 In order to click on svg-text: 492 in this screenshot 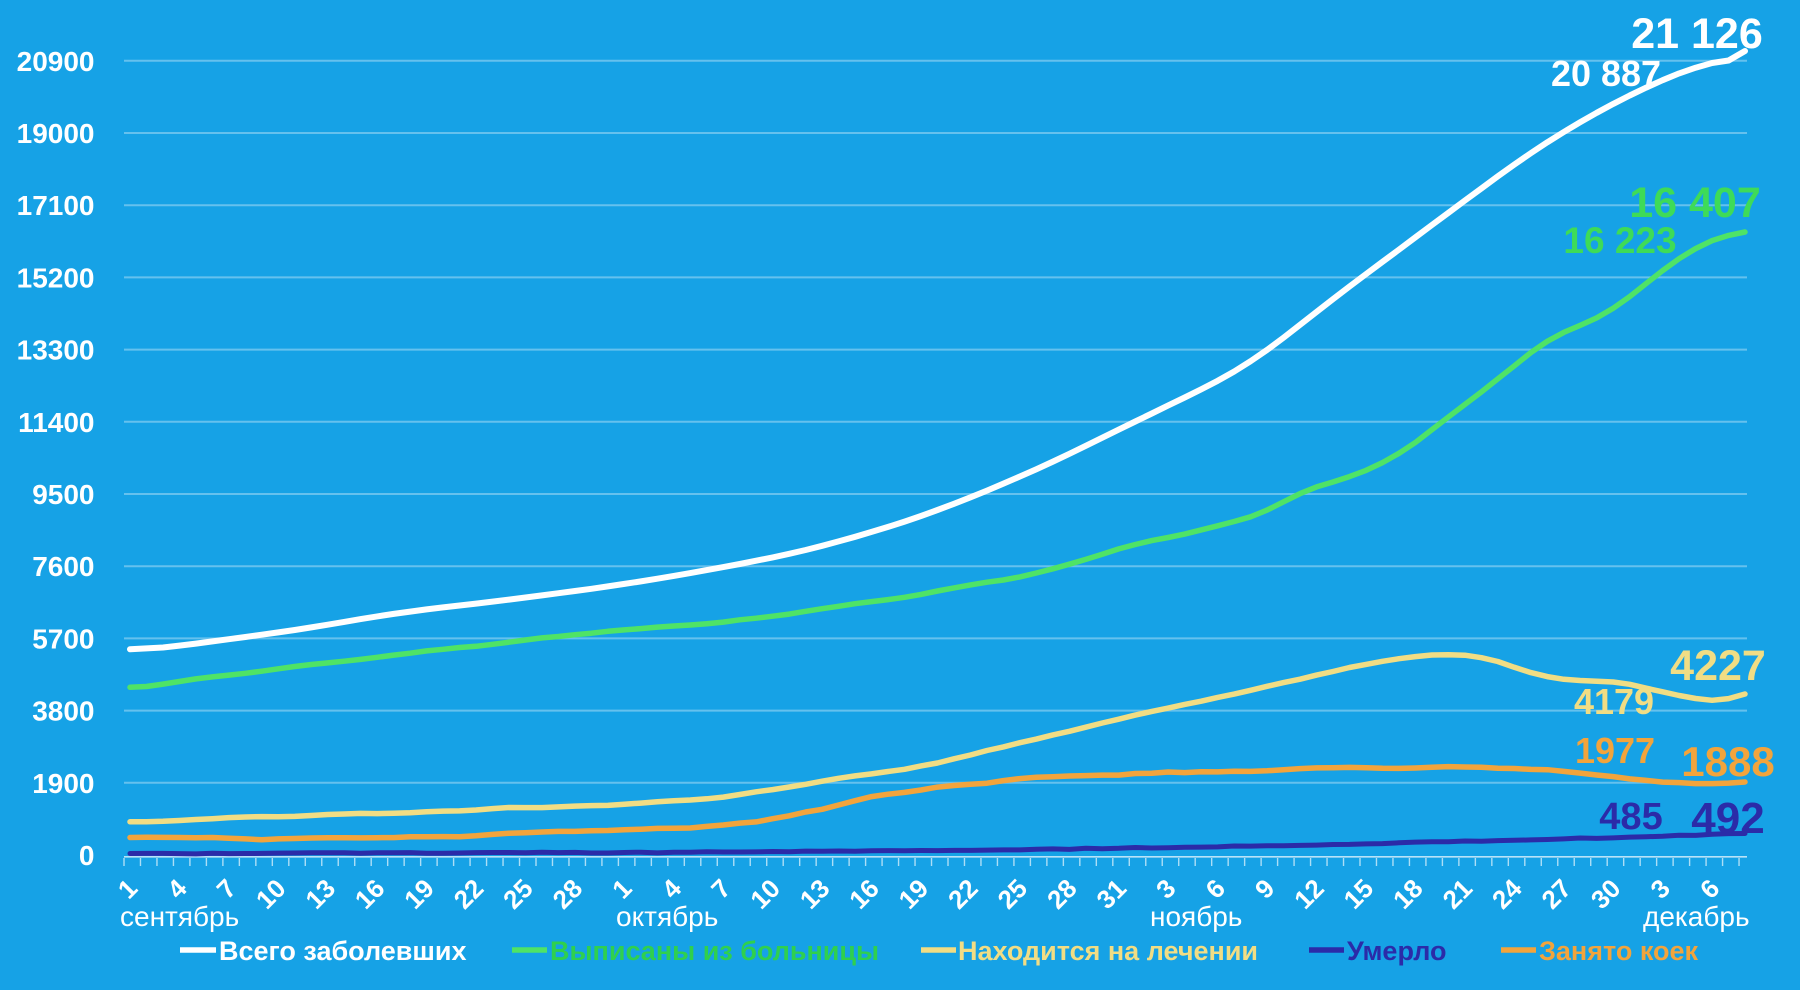, I will do `click(1727, 818)`.